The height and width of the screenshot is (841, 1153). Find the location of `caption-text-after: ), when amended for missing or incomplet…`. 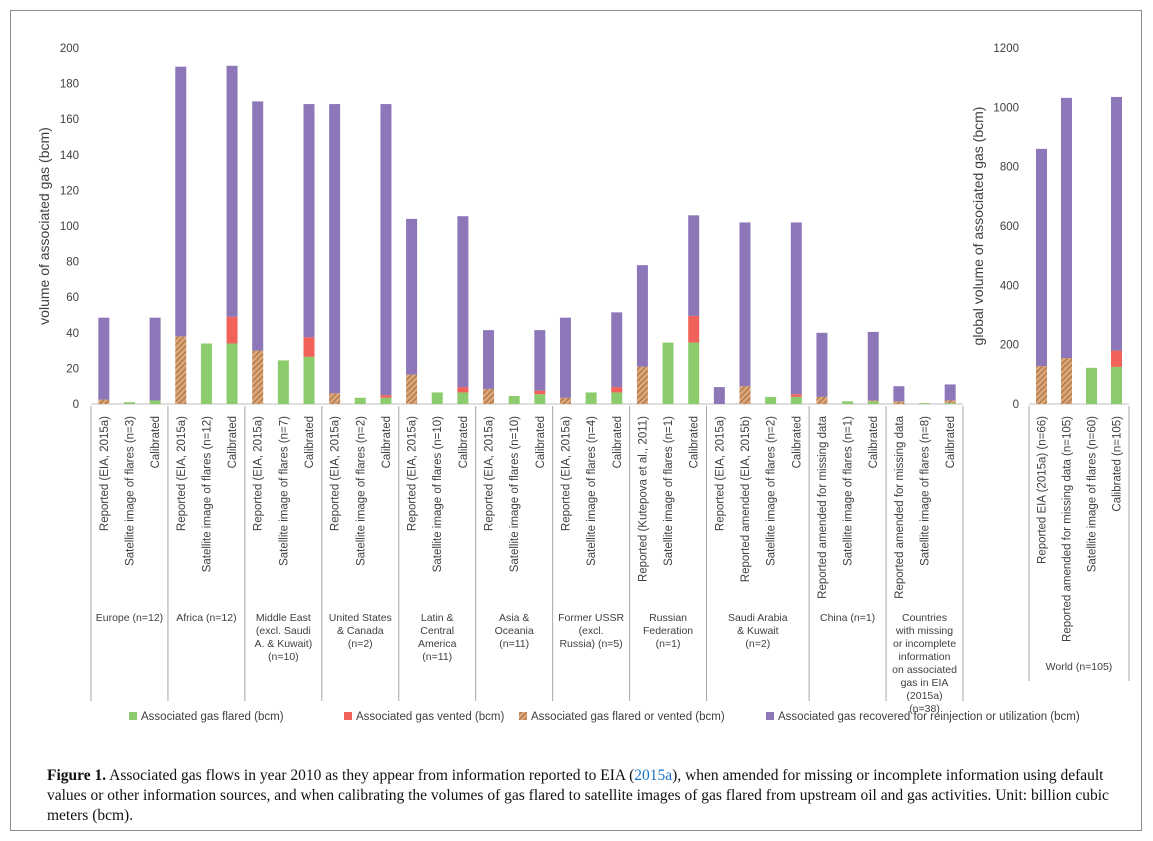

caption-text-after: ), when amended for missing or incomplet… is located at coordinates (578, 795).